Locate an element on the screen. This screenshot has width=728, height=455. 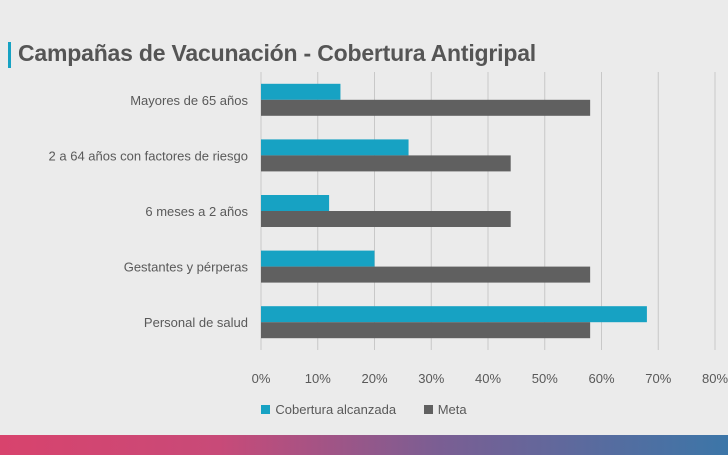
x-tick-label: 50% is located at coordinates (545, 378).